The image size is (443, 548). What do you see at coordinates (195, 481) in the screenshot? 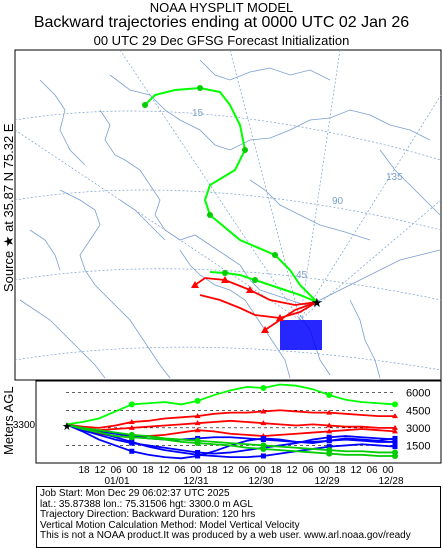
I see `date-tick-label: 12/31` at bounding box center [195, 481].